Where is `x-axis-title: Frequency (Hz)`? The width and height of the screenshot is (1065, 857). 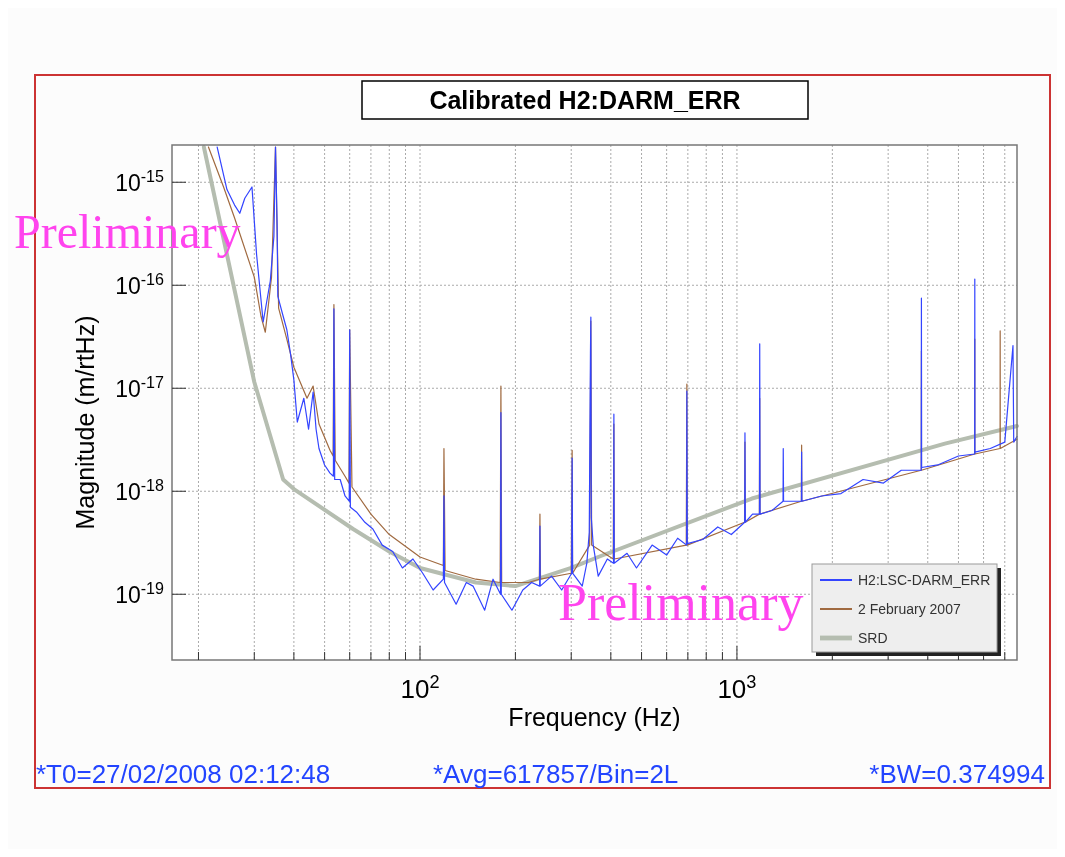
x-axis-title: Frequency (Hz) is located at coordinates (594, 717).